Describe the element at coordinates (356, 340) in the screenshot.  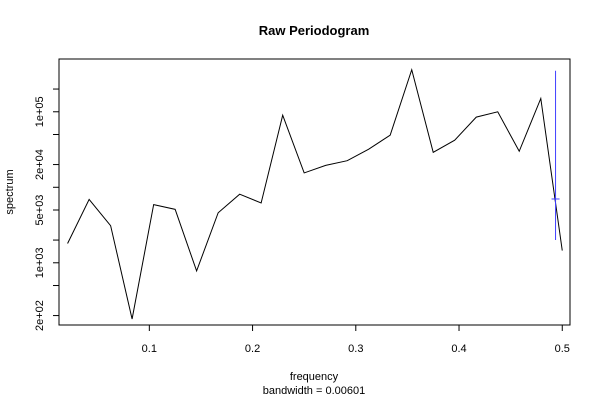
I see `x-axis: 0.1 0.2 0.3 0.4 0.5` at that location.